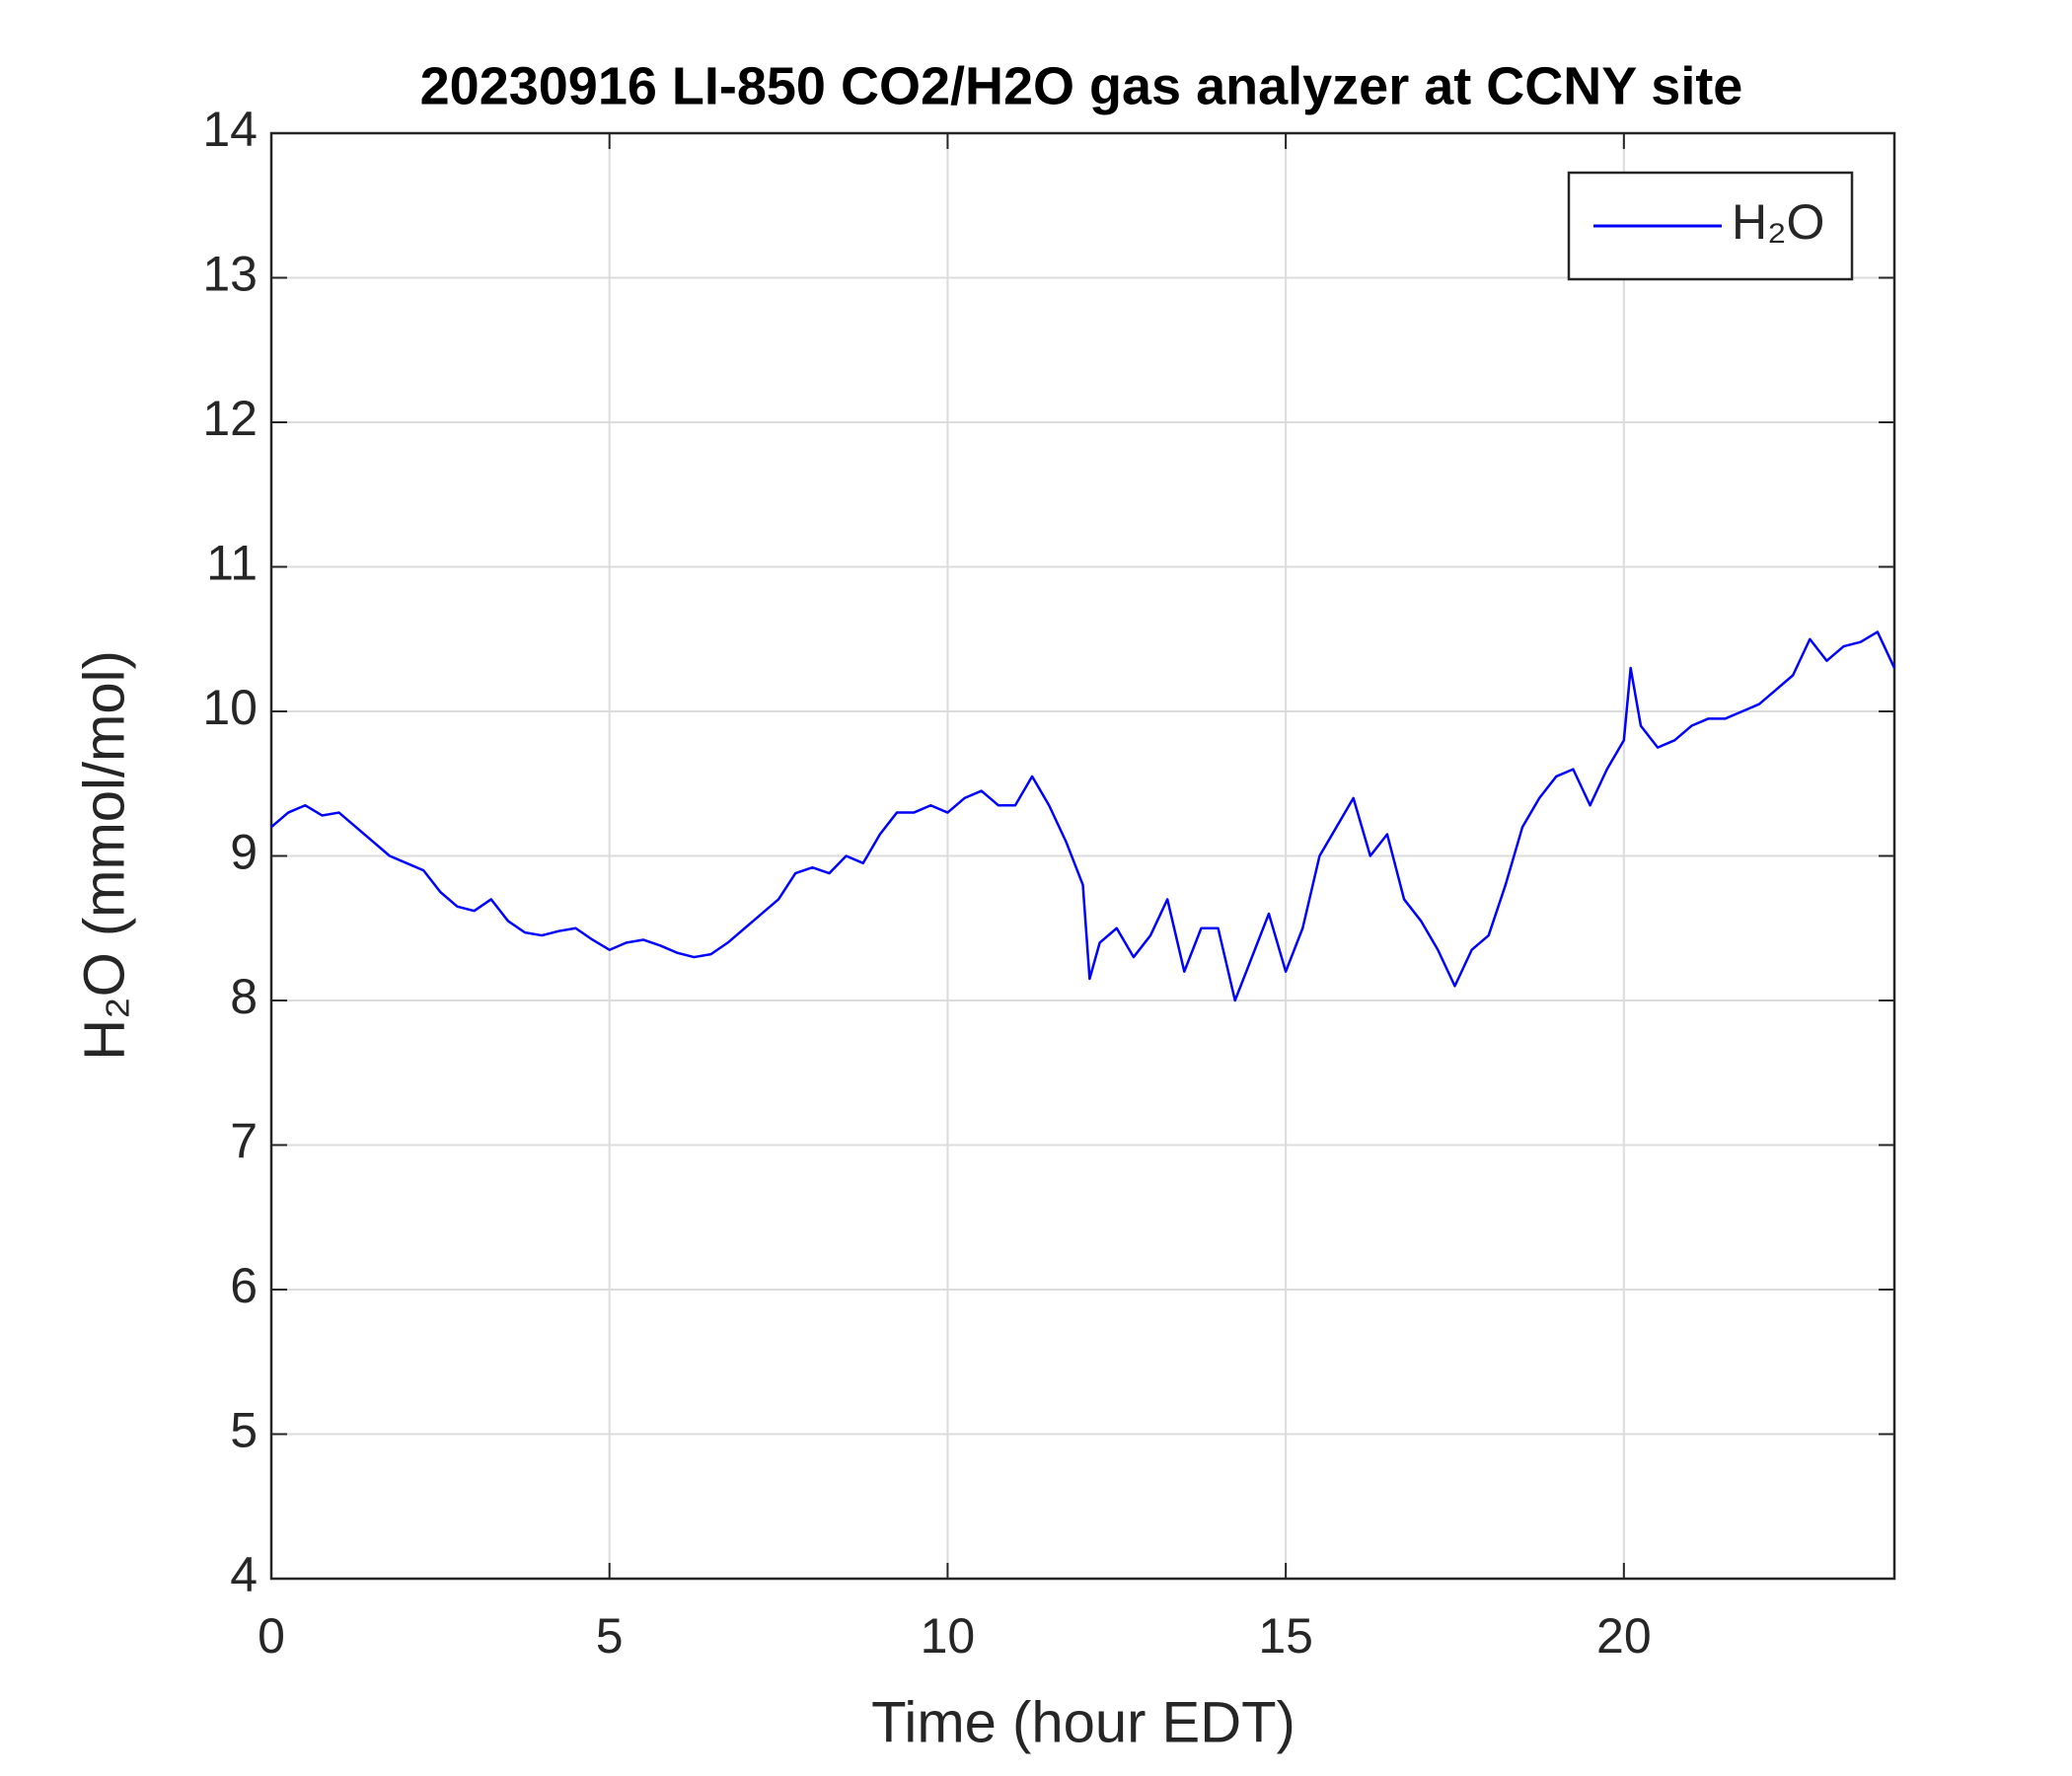 This screenshot has width=2072, height=1776. I want to click on y-tick-label: 12, so click(230, 418).